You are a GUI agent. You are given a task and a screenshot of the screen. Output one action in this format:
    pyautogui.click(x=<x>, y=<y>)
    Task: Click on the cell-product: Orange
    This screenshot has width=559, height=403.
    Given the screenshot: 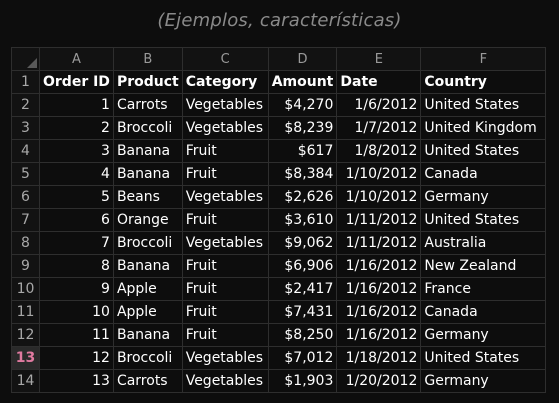 What is the action you would take?
    pyautogui.click(x=147, y=220)
    